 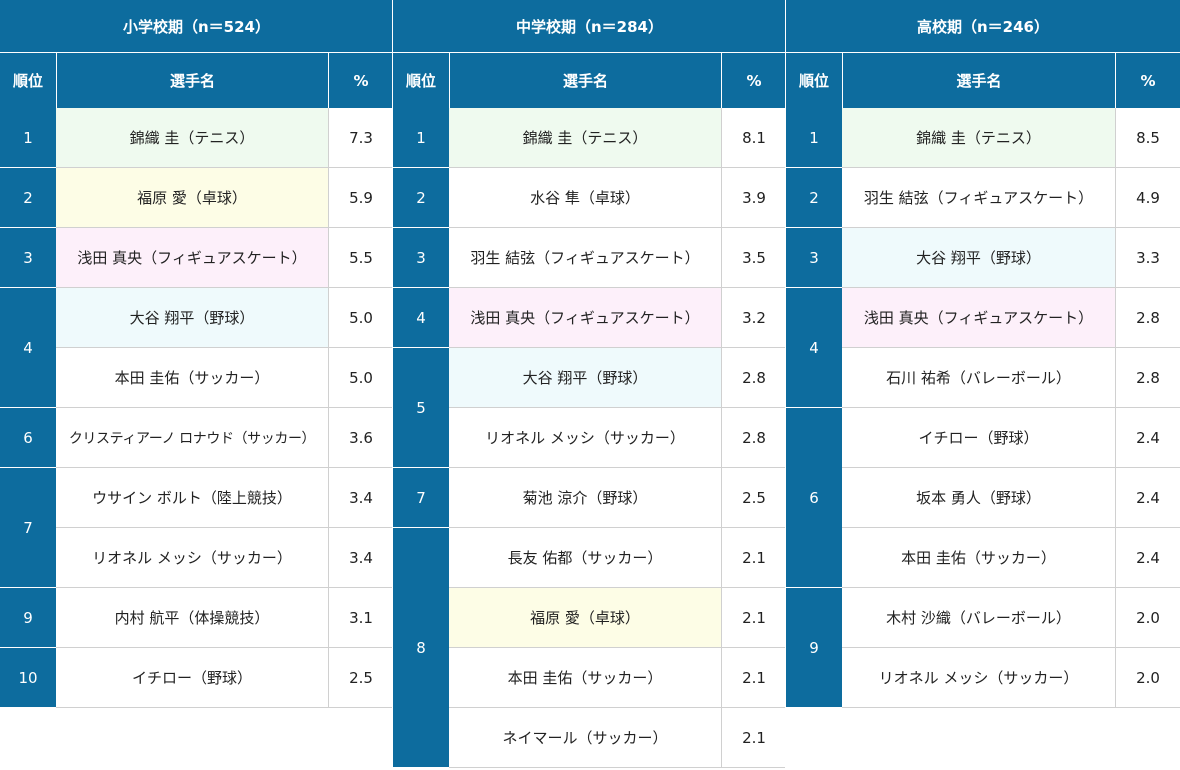 I want to click on table-row: 長友 佑都（サッカー） 2.1, so click(x=617, y=558).